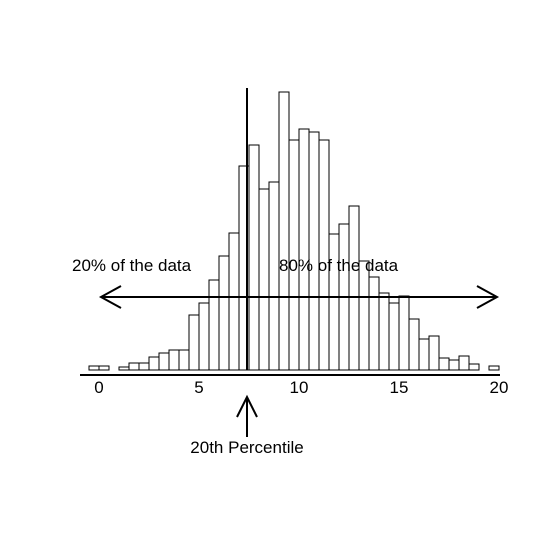  I want to click on x-tick-label: 0, so click(98, 387).